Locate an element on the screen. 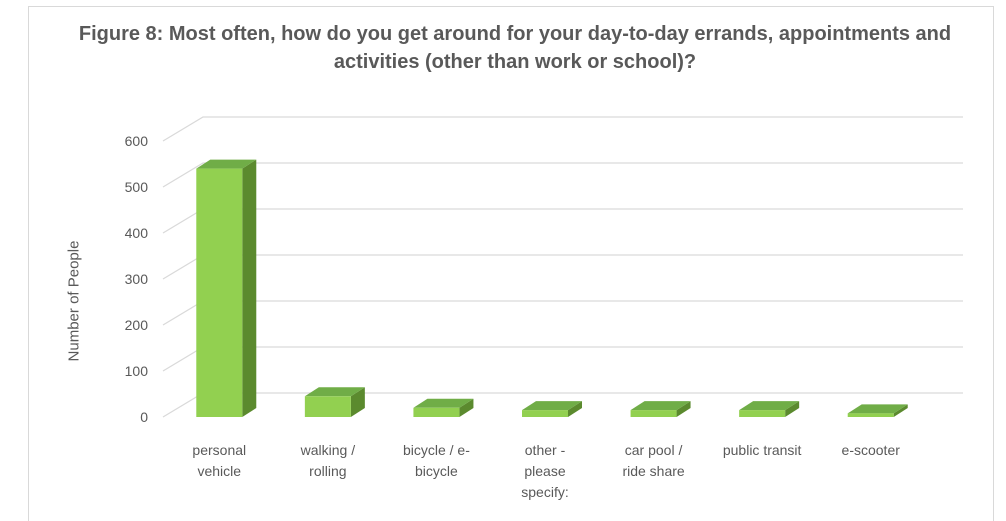 This screenshot has width=1006, height=521. y-tick-label: 200 is located at coordinates (137, 325).